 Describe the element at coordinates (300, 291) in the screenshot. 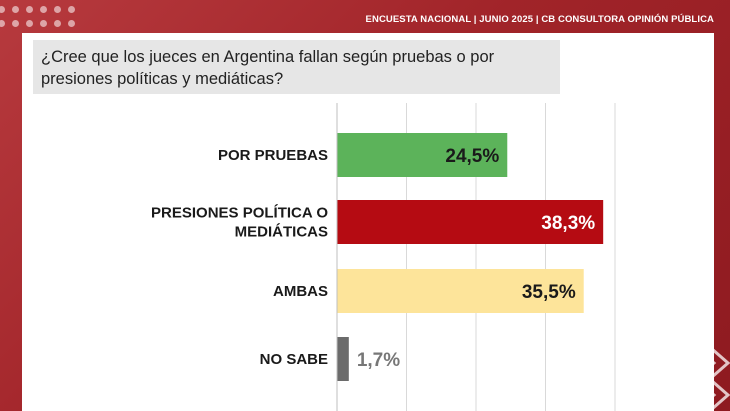

I see `category-label: AMBAS` at that location.